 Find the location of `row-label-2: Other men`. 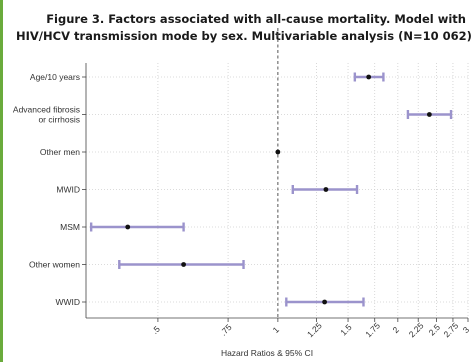

row-label-2: Other men is located at coordinates (60, 152).